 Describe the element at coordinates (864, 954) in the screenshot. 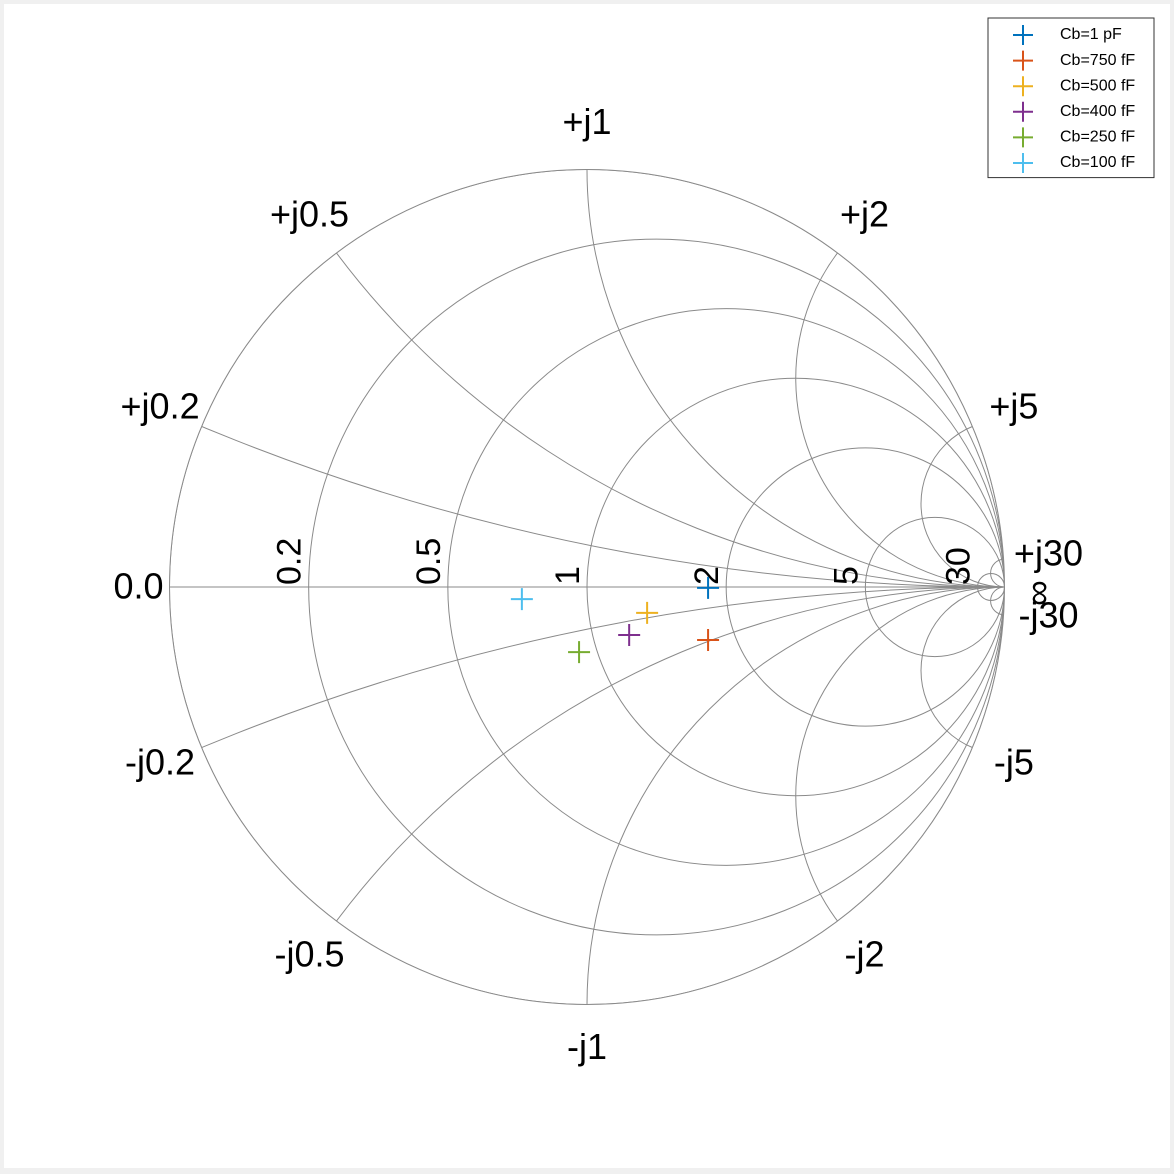

I see `reactance-label: -j2` at that location.